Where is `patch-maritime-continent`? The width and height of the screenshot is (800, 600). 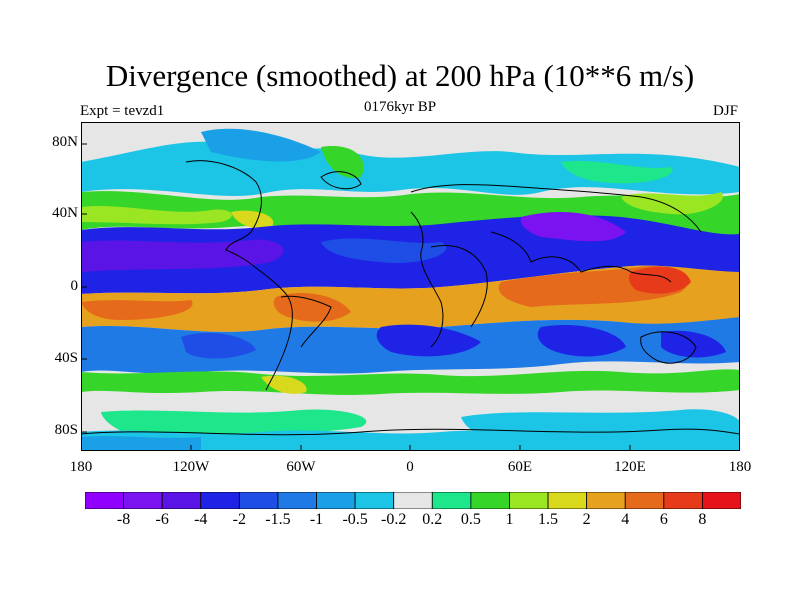
patch-maritime-continent is located at coordinates (659, 280).